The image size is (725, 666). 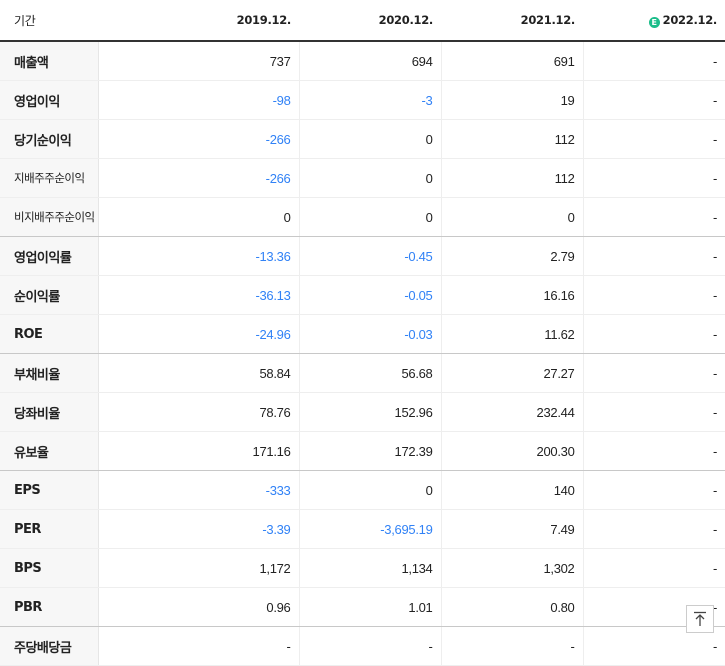 What do you see at coordinates (49, 451) in the screenshot?
I see `row-label: 유보율` at bounding box center [49, 451].